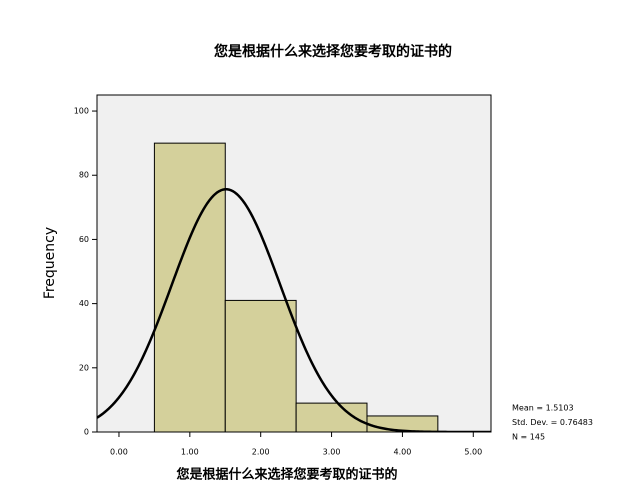 This screenshot has width=638, height=501. What do you see at coordinates (286, 475) in the screenshot?
I see `x-axis-label: 您是根据什么来选择您要考取的证书的` at bounding box center [286, 475].